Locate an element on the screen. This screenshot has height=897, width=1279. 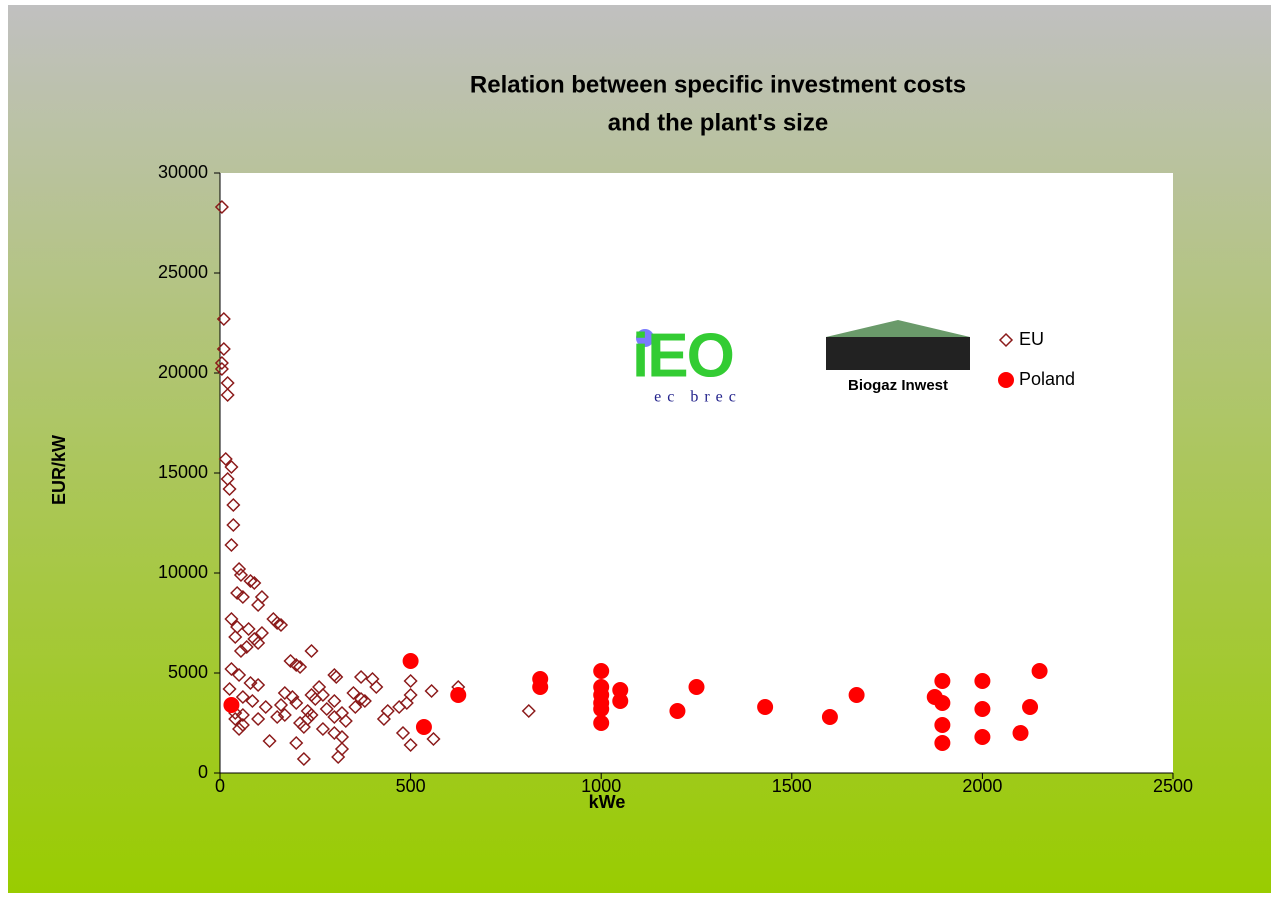
x-tick-label: 2500 is located at coordinates (1173, 786).